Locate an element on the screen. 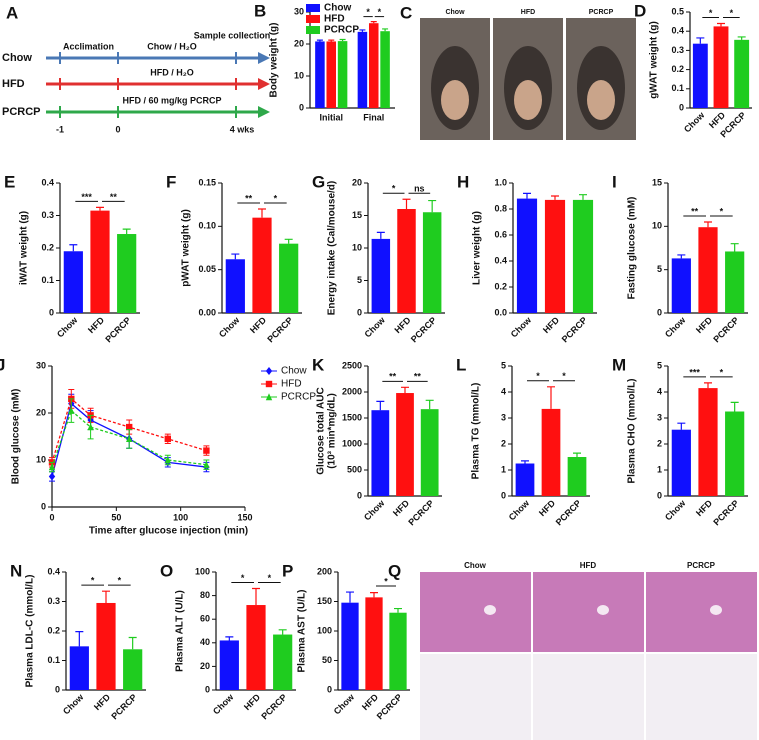 The image size is (759, 740). y-axis-label: Plasma CHO (mmol/L) is located at coordinates (632, 430).